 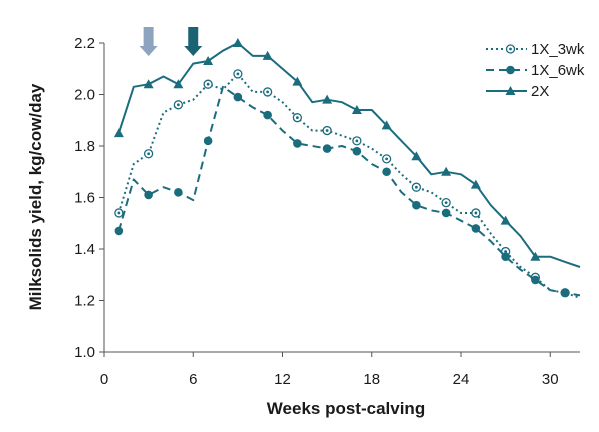 I want to click on x-tick-label: 6, so click(x=193, y=379).